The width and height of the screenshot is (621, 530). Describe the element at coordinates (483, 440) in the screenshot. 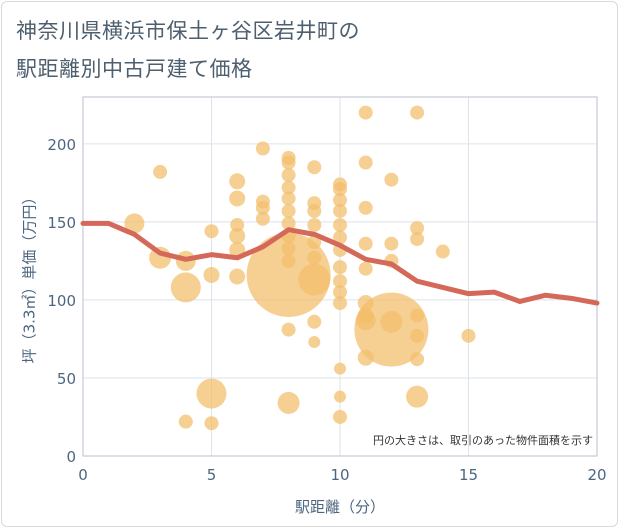

I see `bubble-size-note: 円の大きさは、取引のあった物件面積を示す` at that location.